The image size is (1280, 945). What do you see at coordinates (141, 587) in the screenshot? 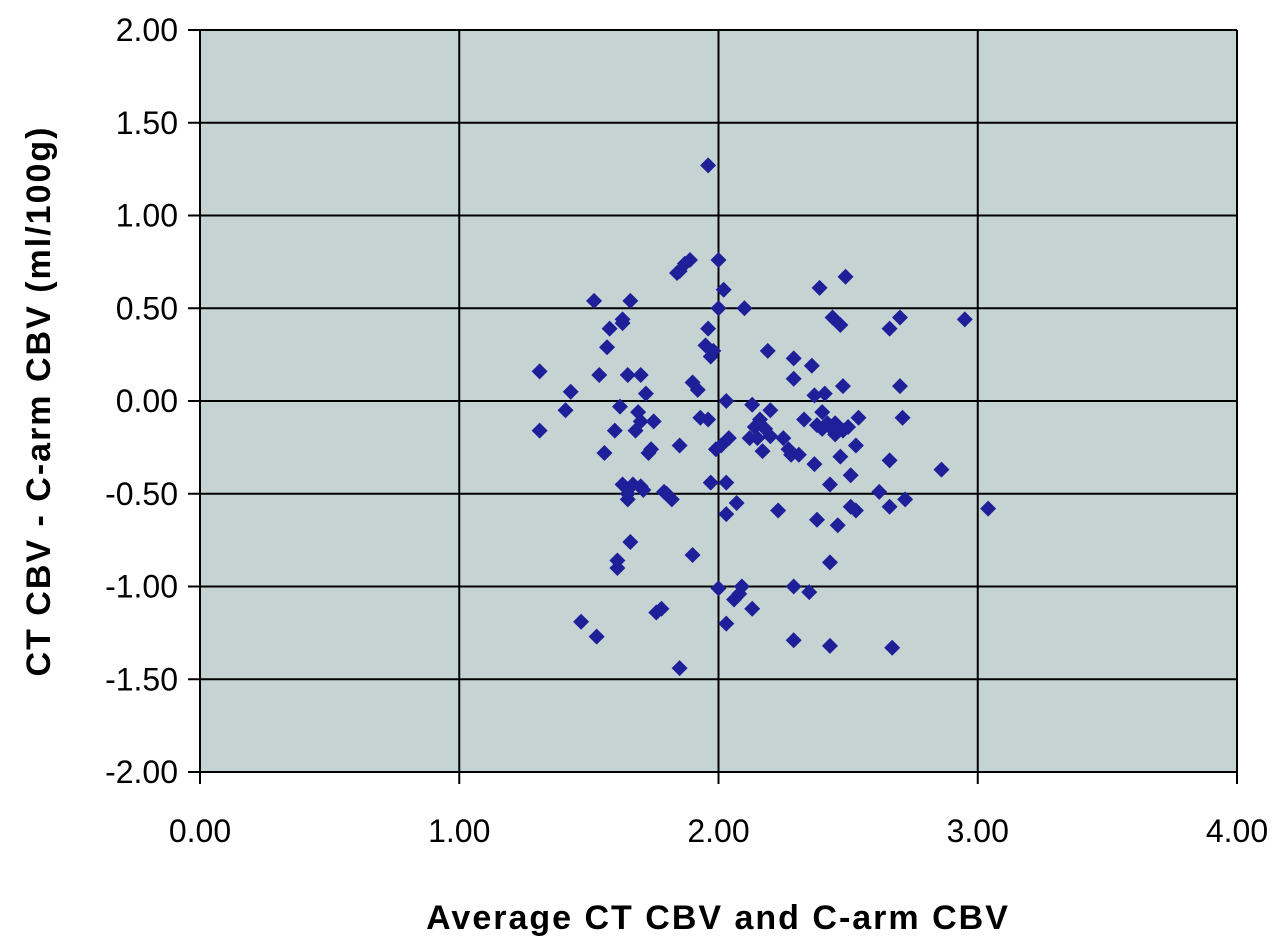
I see `y-tick-label: -1.00` at bounding box center [141, 587].